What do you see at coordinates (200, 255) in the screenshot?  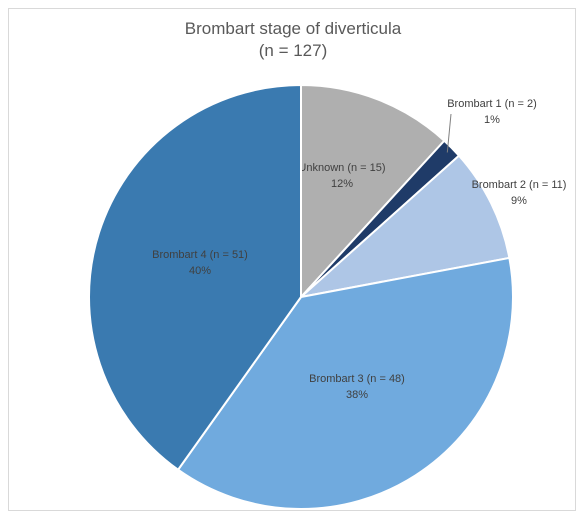 I see `slice-label-5: Brombart 4 (n = 51)` at bounding box center [200, 255].